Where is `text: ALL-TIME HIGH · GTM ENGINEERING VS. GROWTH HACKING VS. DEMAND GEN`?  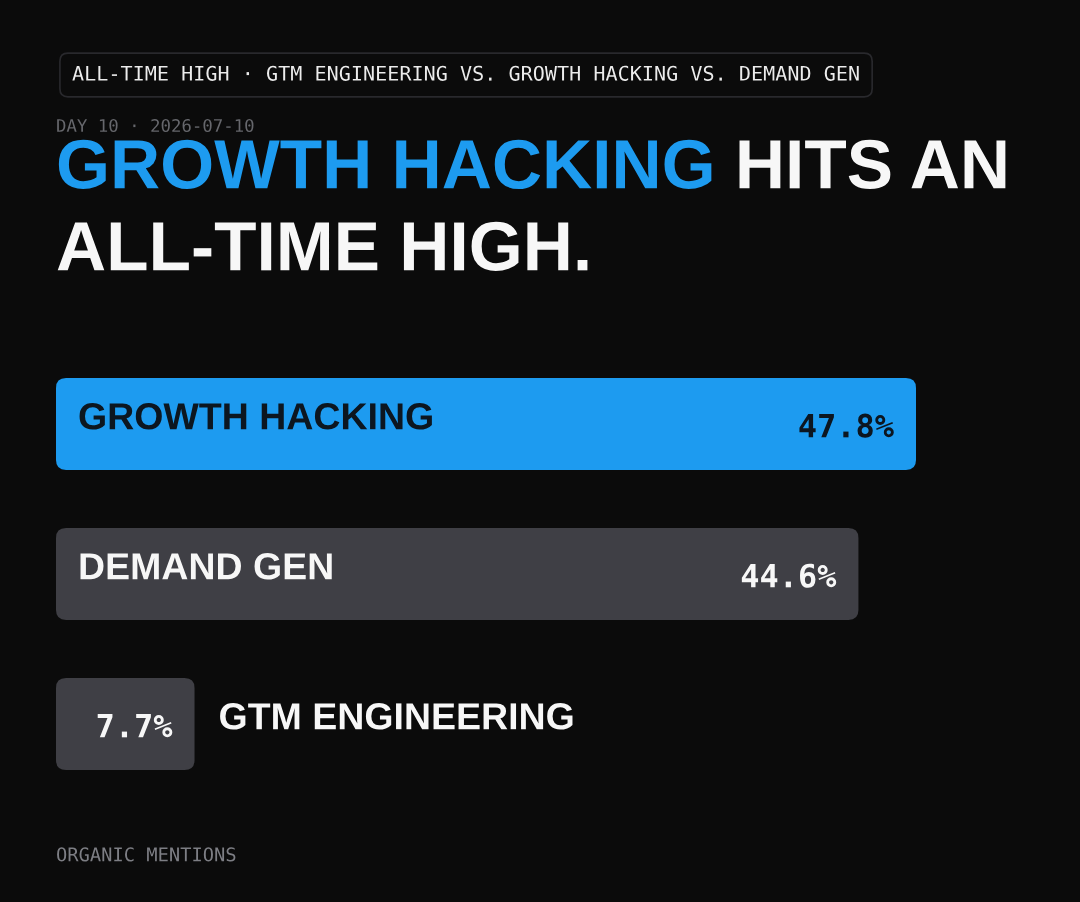 text: ALL-TIME HIGH · GTM ENGINEERING VS. GROWTH HACKING VS. DEMAND GEN is located at coordinates (465, 73).